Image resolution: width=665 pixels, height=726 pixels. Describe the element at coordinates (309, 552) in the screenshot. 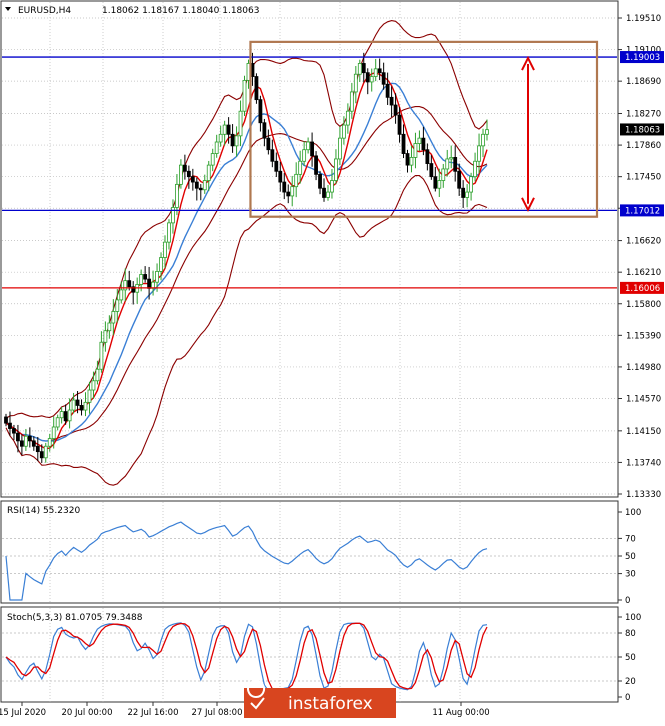

I see `rsi-pane-frame` at that location.